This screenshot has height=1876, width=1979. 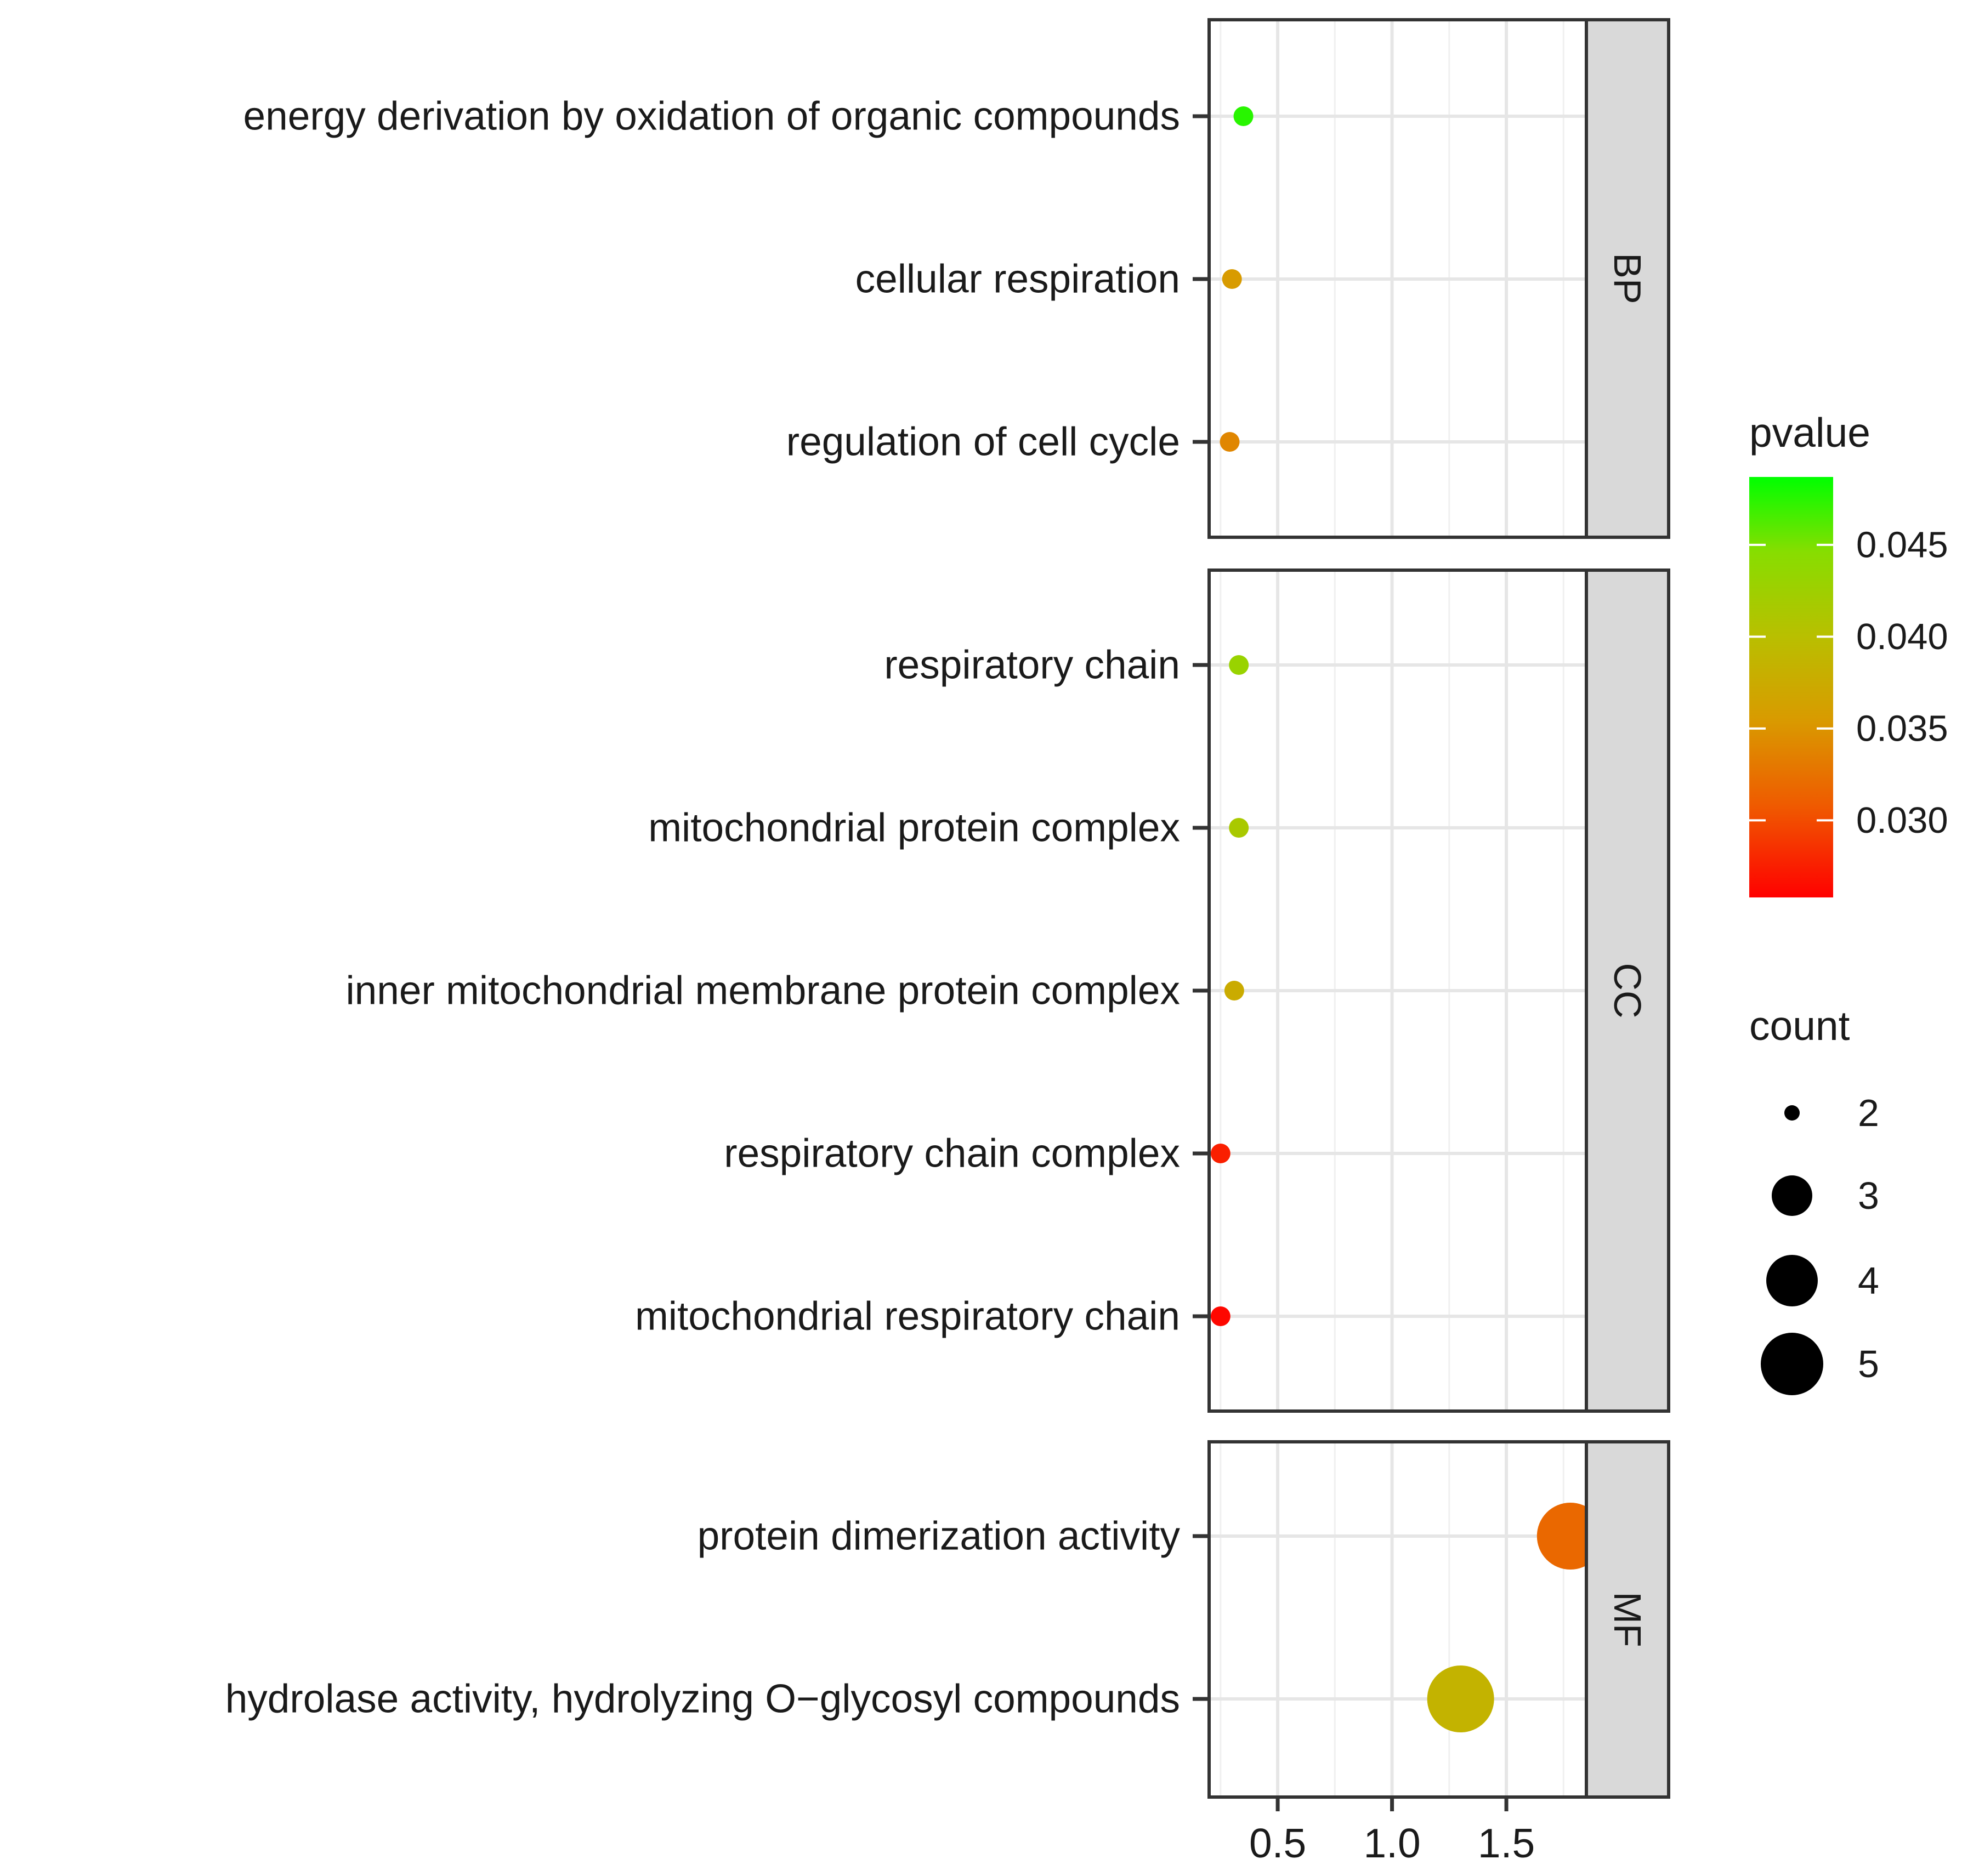 What do you see at coordinates (939, 1536) in the screenshot?
I see `y-tick-label: protein dimerization activity` at bounding box center [939, 1536].